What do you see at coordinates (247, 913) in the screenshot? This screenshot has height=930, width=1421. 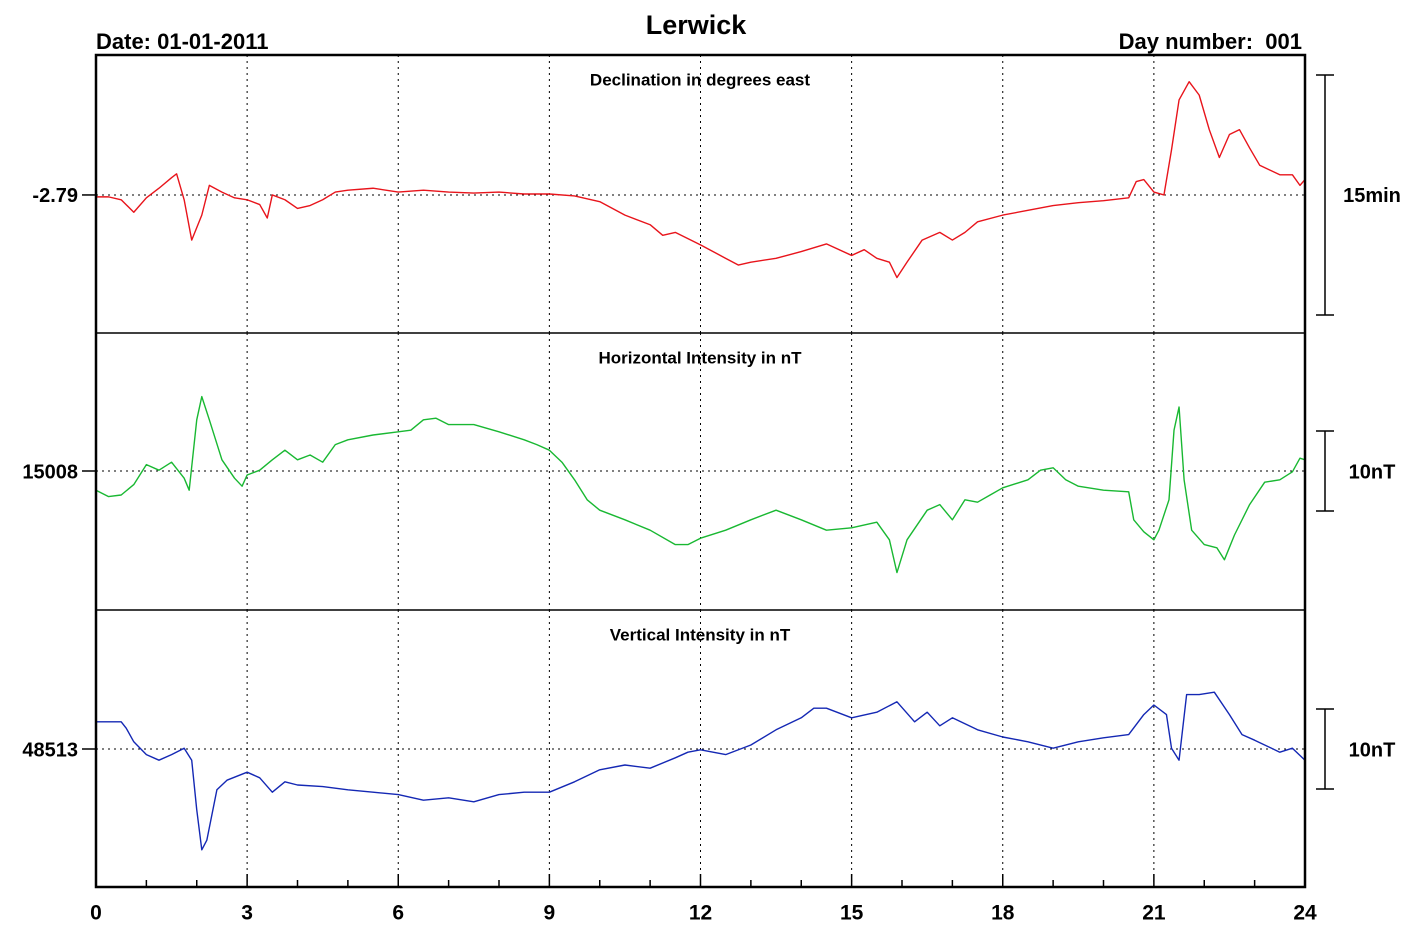 I see `x-tick-label: 3` at bounding box center [247, 913].